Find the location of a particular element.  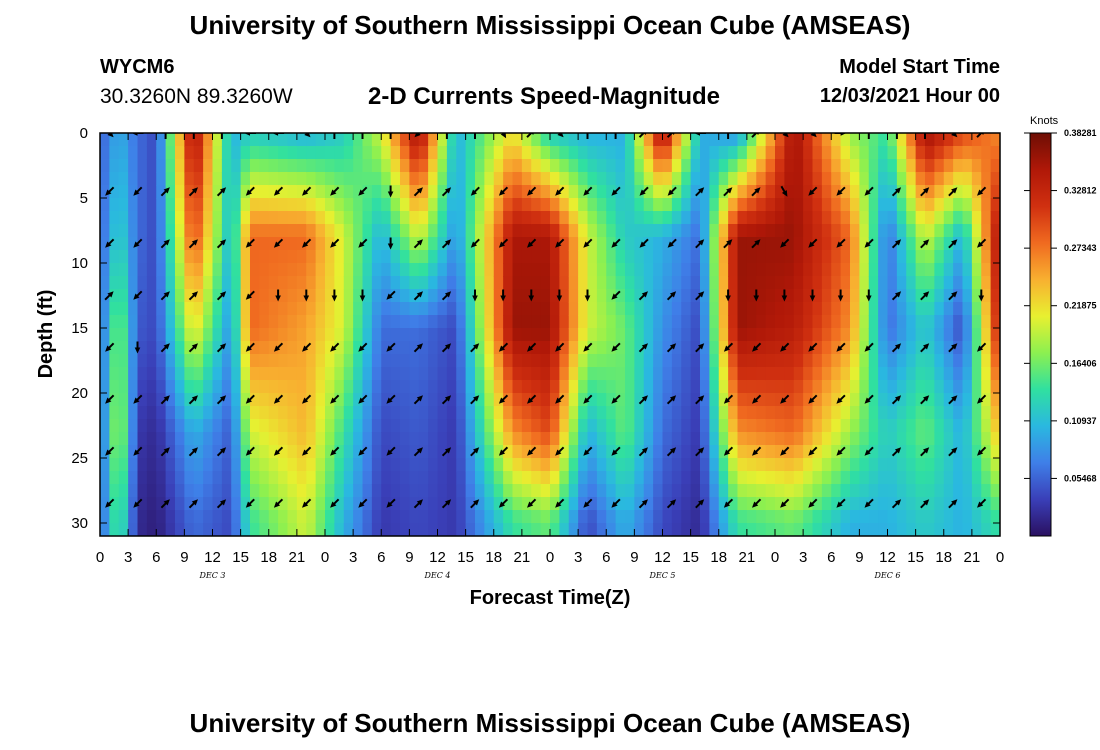

x-tick-label: 15 is located at coordinates (240, 557).